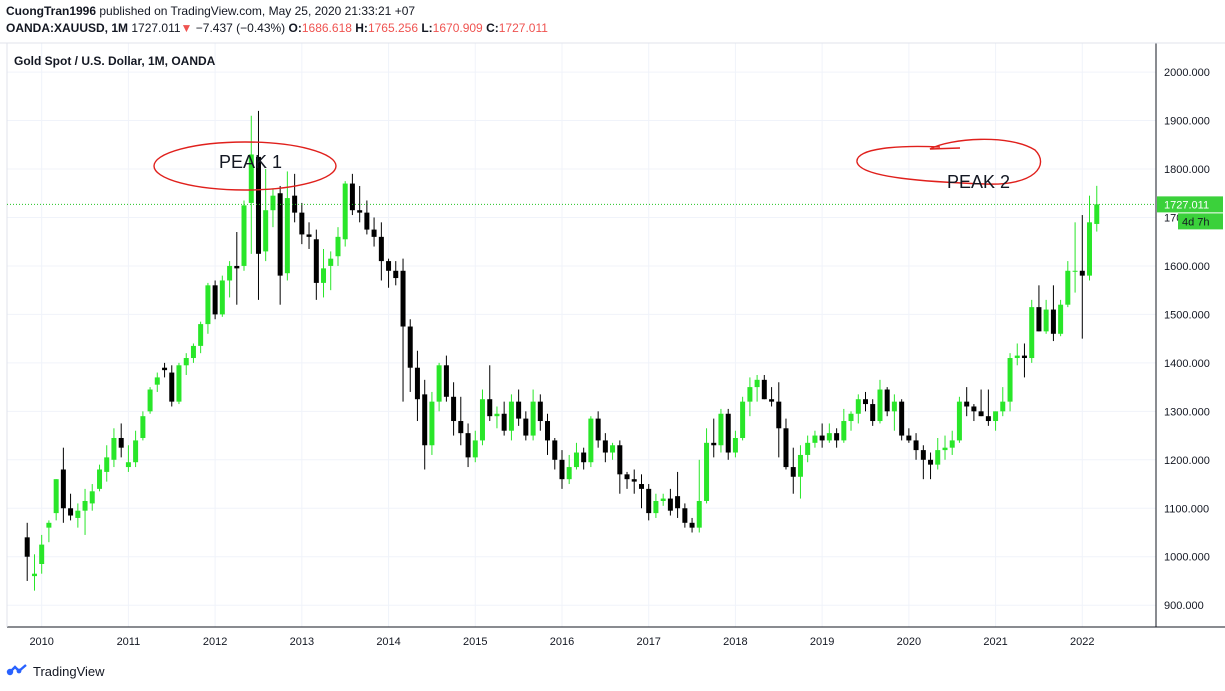 This screenshot has width=1225, height=691. Describe the element at coordinates (457, 28) in the screenshot. I see `low-value: 1670.909` at that location.